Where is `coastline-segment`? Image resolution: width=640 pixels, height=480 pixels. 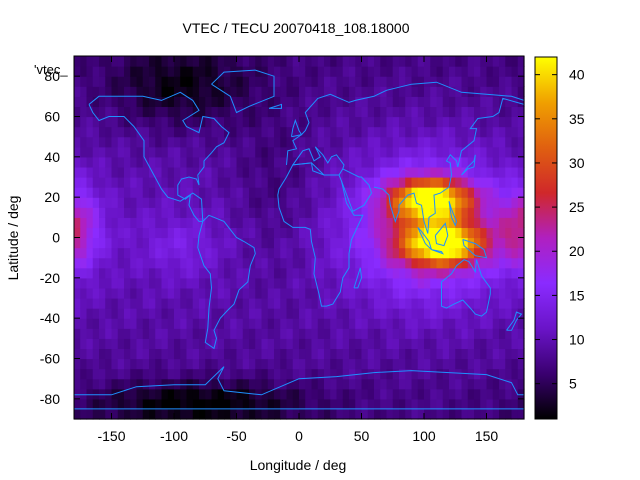
coastline-segment is located at coordinates (320, 234).